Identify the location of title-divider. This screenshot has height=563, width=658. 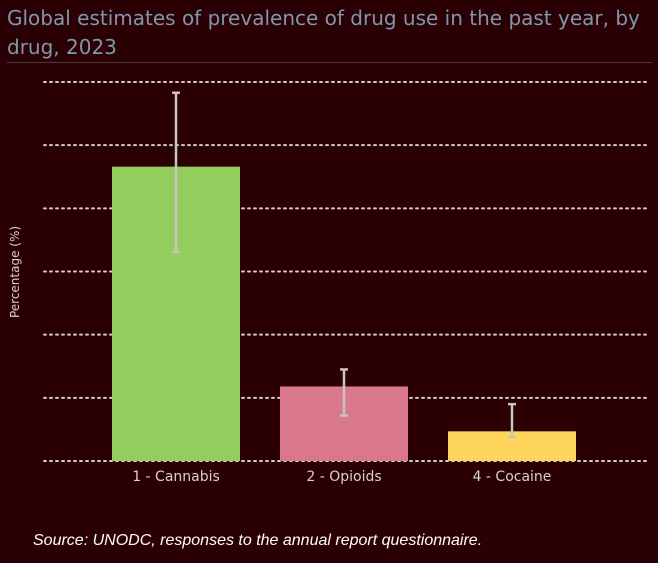
(329, 62).